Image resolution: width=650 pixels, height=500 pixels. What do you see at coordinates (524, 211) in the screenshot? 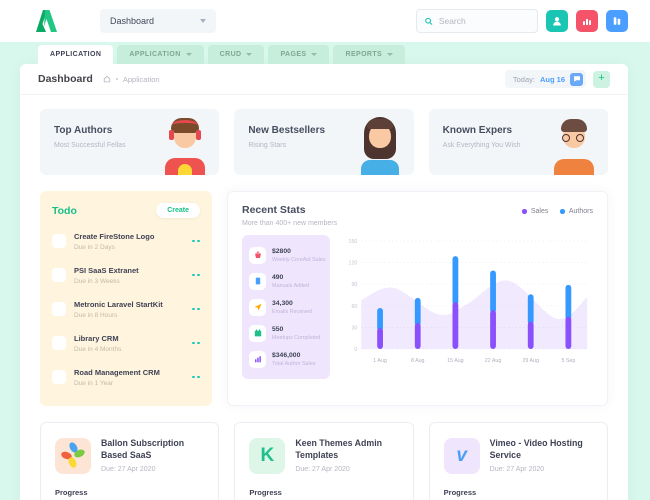
I see `legend-dot-sales` at bounding box center [524, 211].